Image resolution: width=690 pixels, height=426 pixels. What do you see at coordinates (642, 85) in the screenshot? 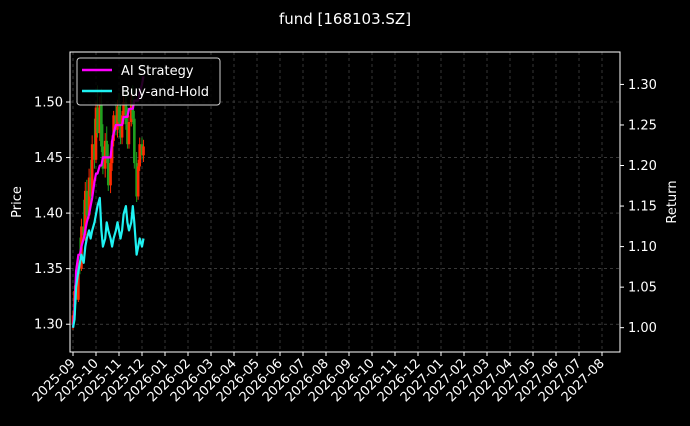
I see `y-tick-label-right: 1.30` at bounding box center [642, 85].